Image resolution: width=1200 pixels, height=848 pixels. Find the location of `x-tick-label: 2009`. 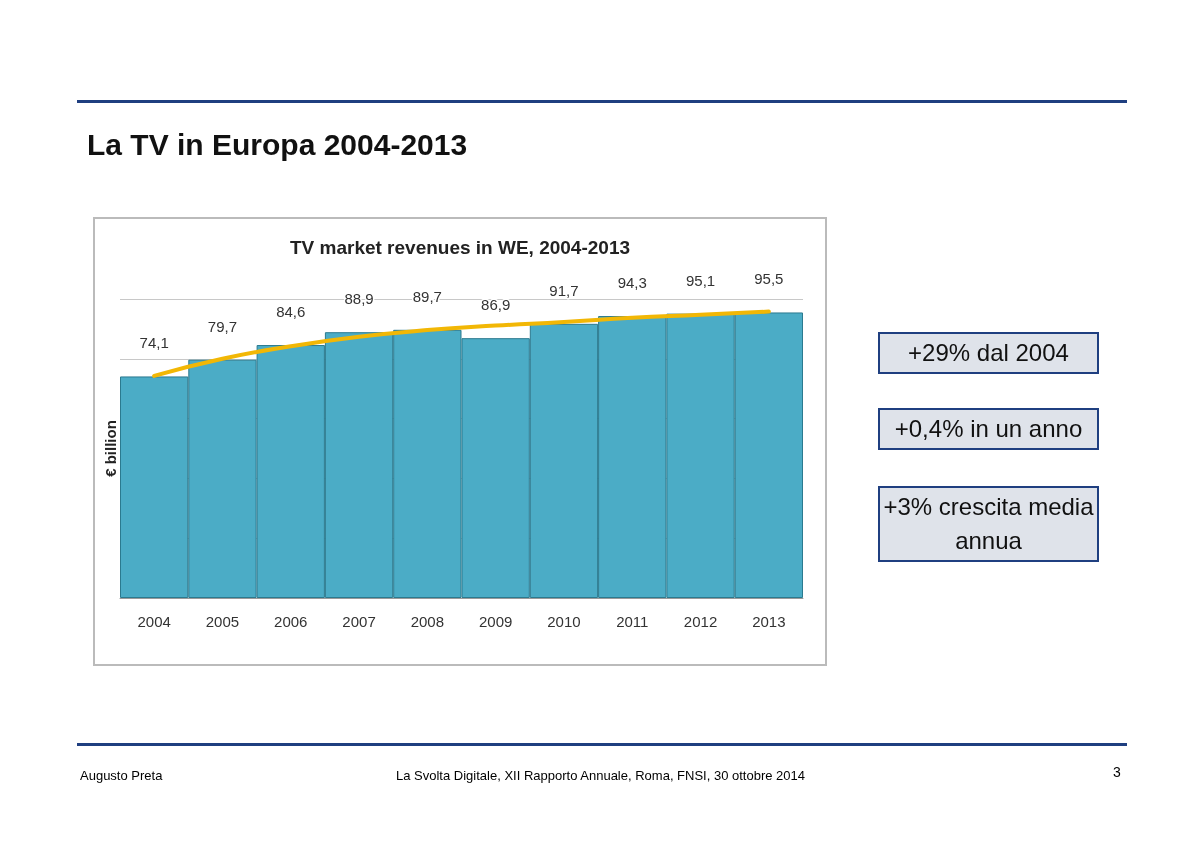

x-tick-label: 2009 is located at coordinates (495, 621).